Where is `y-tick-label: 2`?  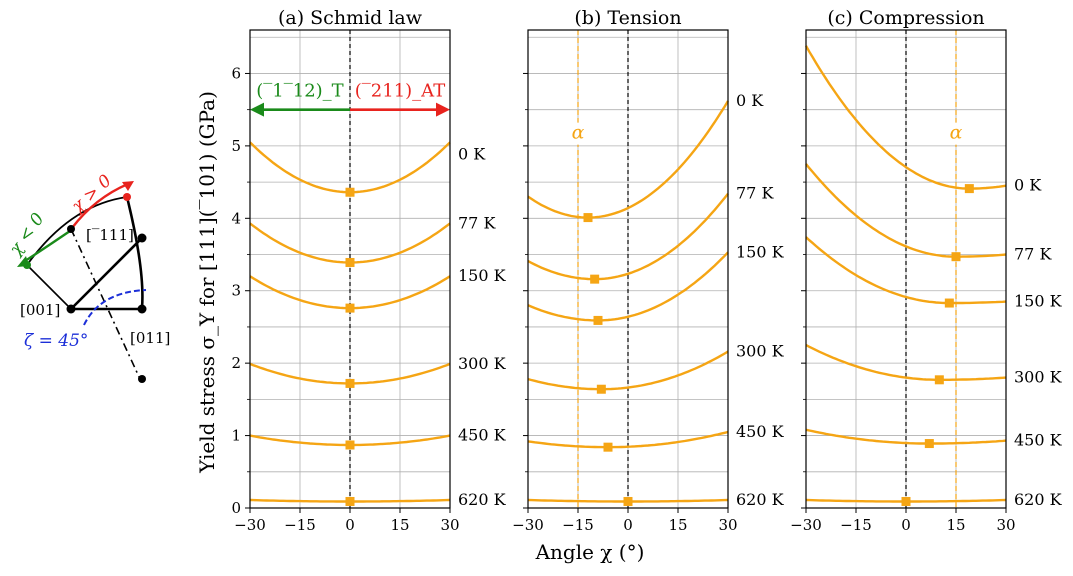
y-tick-label: 2 is located at coordinates (236, 363).